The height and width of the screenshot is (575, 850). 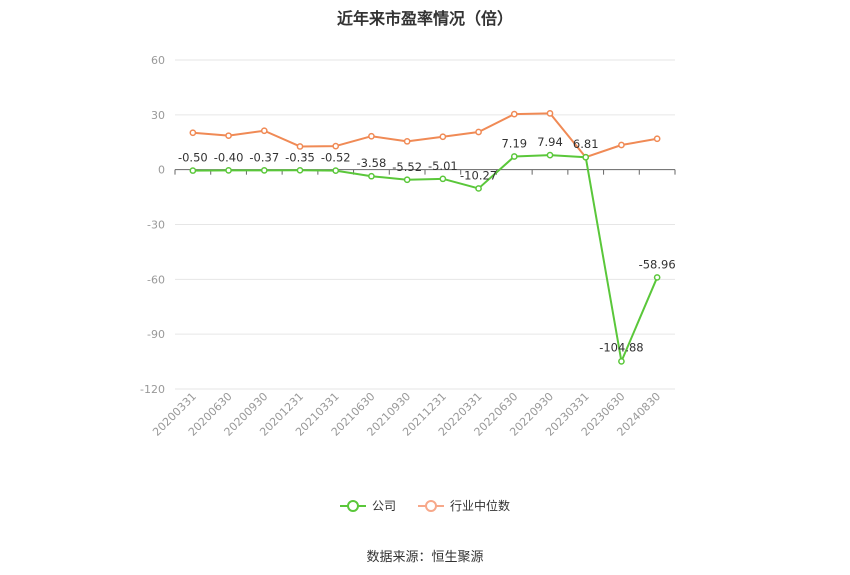 I want to click on y-tick-label: 0, so click(x=161, y=170).